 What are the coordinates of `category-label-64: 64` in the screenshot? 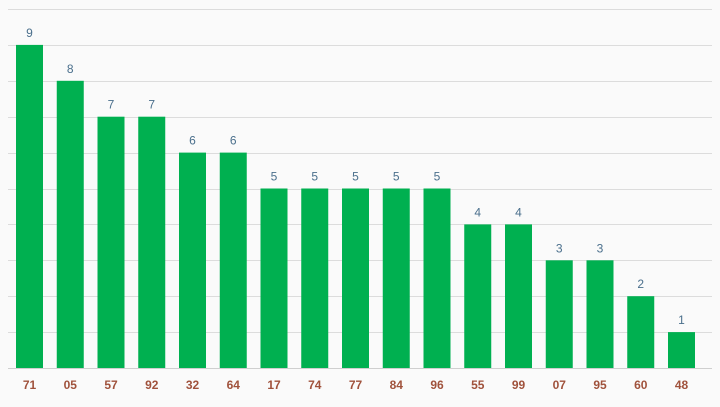 It's located at (234, 385).